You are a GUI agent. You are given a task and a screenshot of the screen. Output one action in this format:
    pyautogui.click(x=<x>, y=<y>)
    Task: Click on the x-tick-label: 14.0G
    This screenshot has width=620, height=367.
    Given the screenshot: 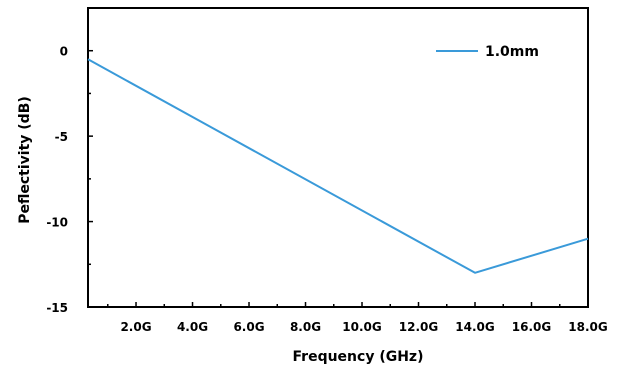 What is the action you would take?
    pyautogui.click(x=474, y=327)
    